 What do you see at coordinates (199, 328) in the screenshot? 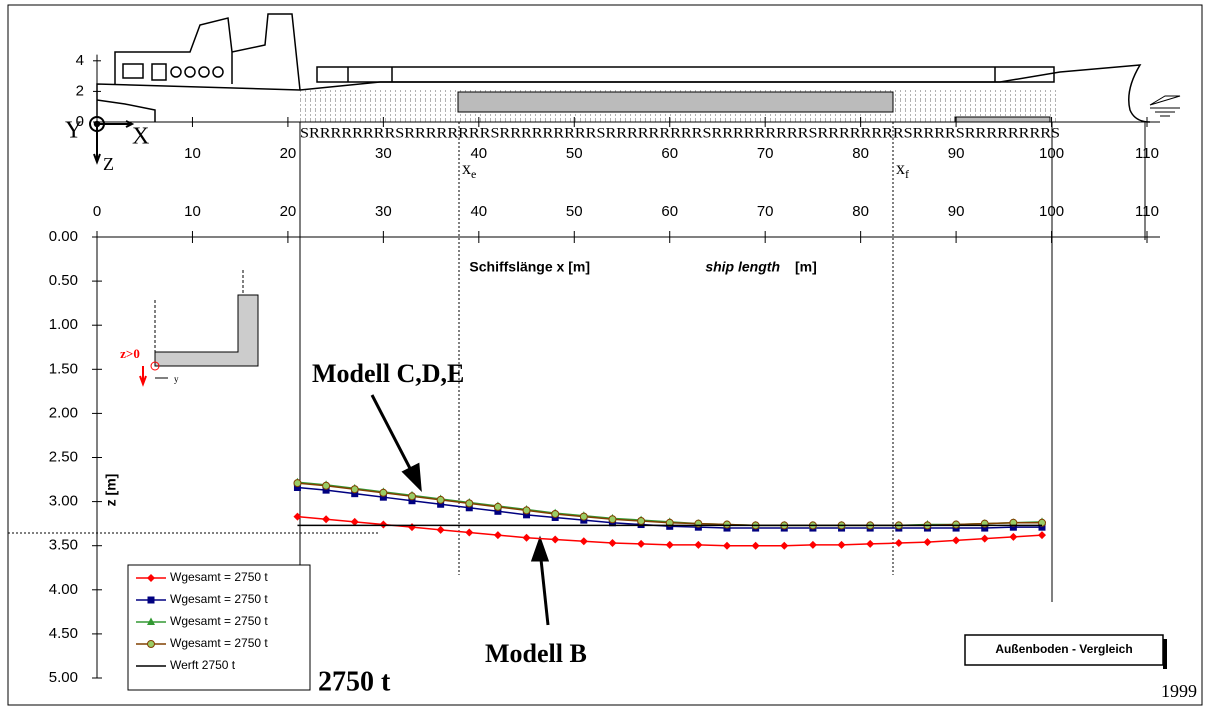
I see `inset` at bounding box center [199, 328].